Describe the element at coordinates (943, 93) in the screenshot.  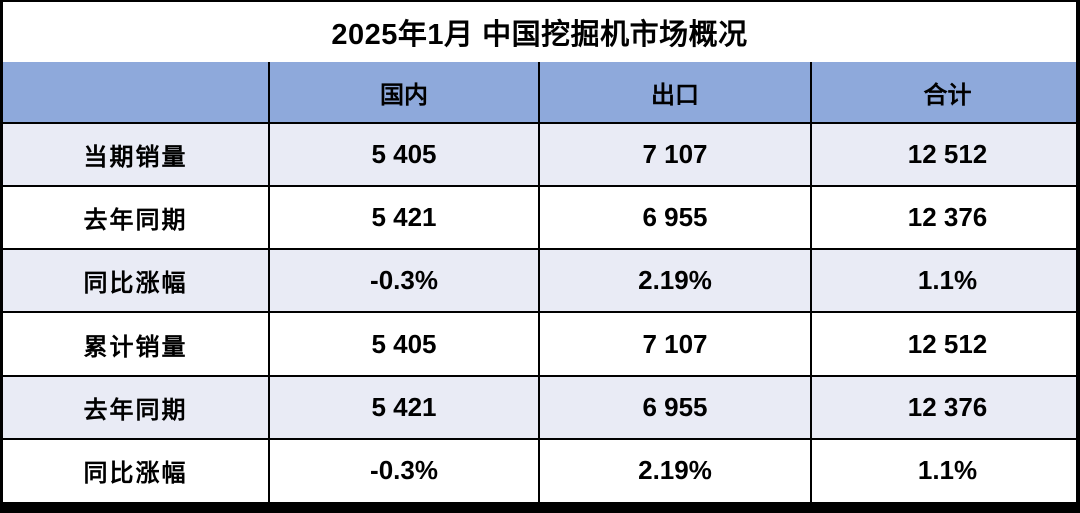
I see `header-cell-total: 合计` at that location.